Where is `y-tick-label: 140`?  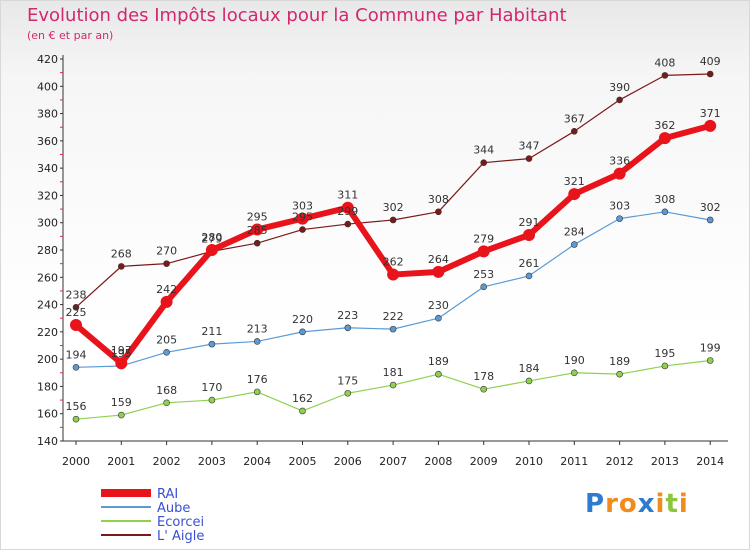 y-tick-label: 140 is located at coordinates (47, 441).